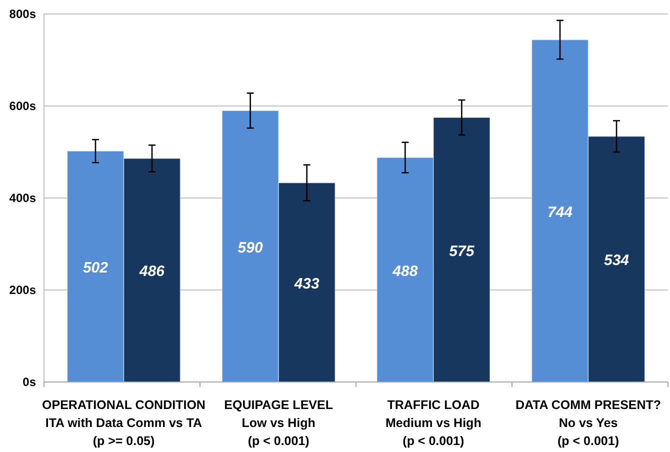 The height and width of the screenshot is (452, 670). I want to click on data-label: 486, so click(152, 271).